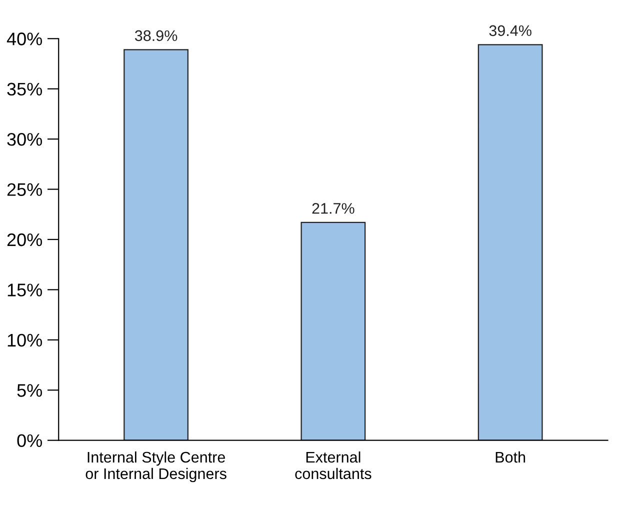  What do you see at coordinates (24, 139) in the screenshot?
I see `y-tick-label: 30%` at bounding box center [24, 139].